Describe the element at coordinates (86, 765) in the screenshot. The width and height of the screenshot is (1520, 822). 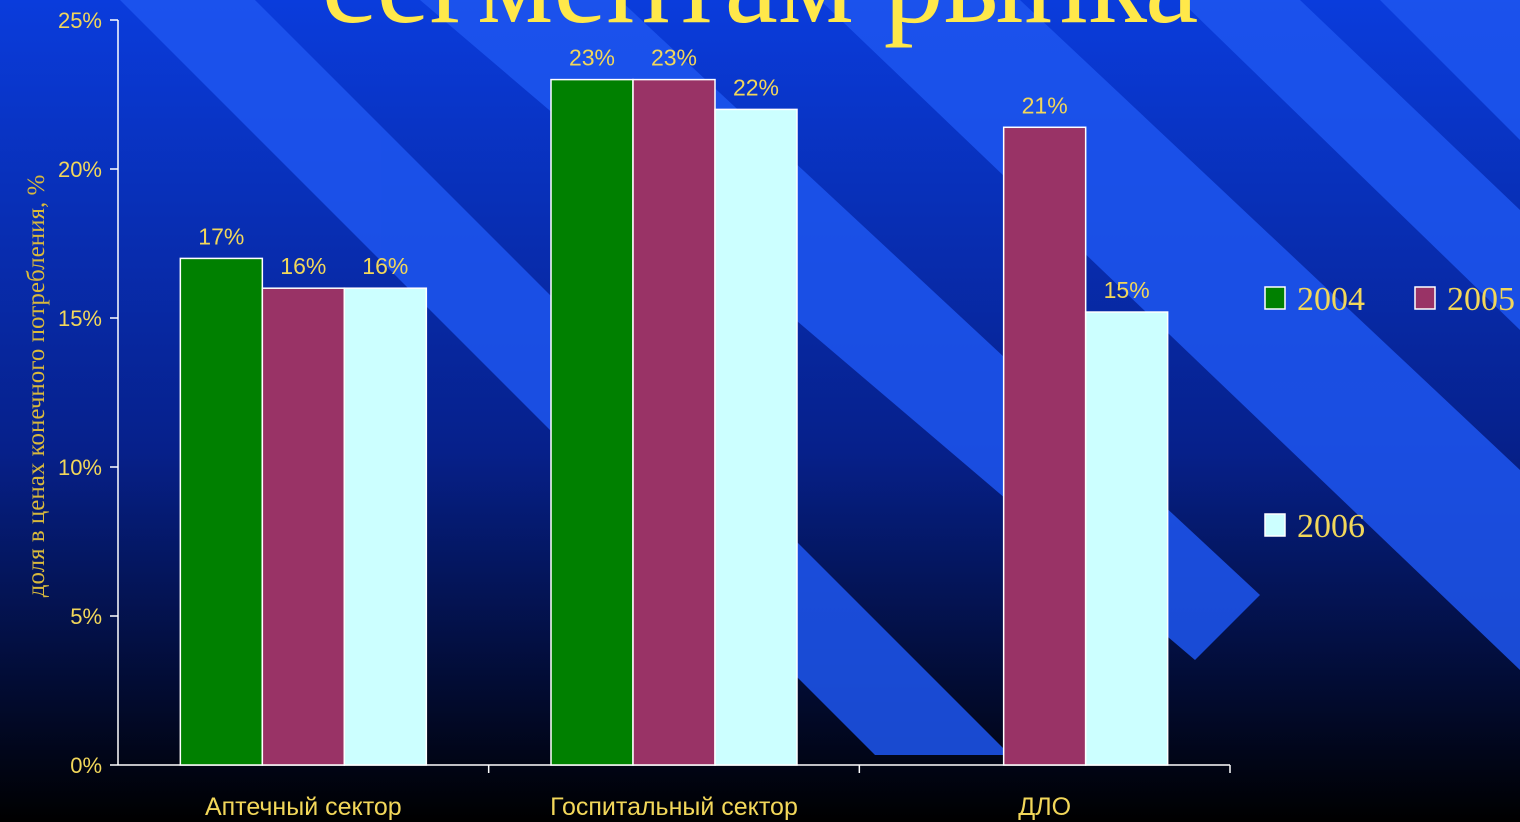
I see `y-tick-label: 0%` at that location.